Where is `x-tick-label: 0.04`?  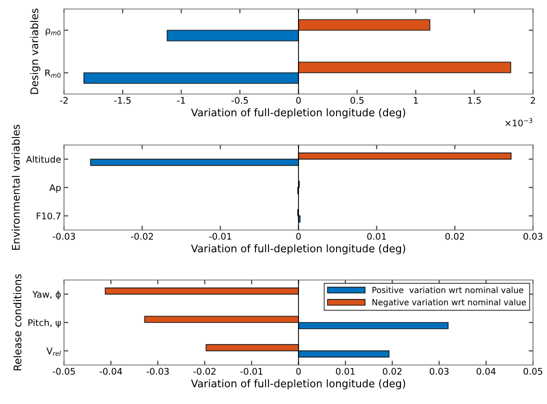 x-tick-label: 0.04 is located at coordinates (486, 371).